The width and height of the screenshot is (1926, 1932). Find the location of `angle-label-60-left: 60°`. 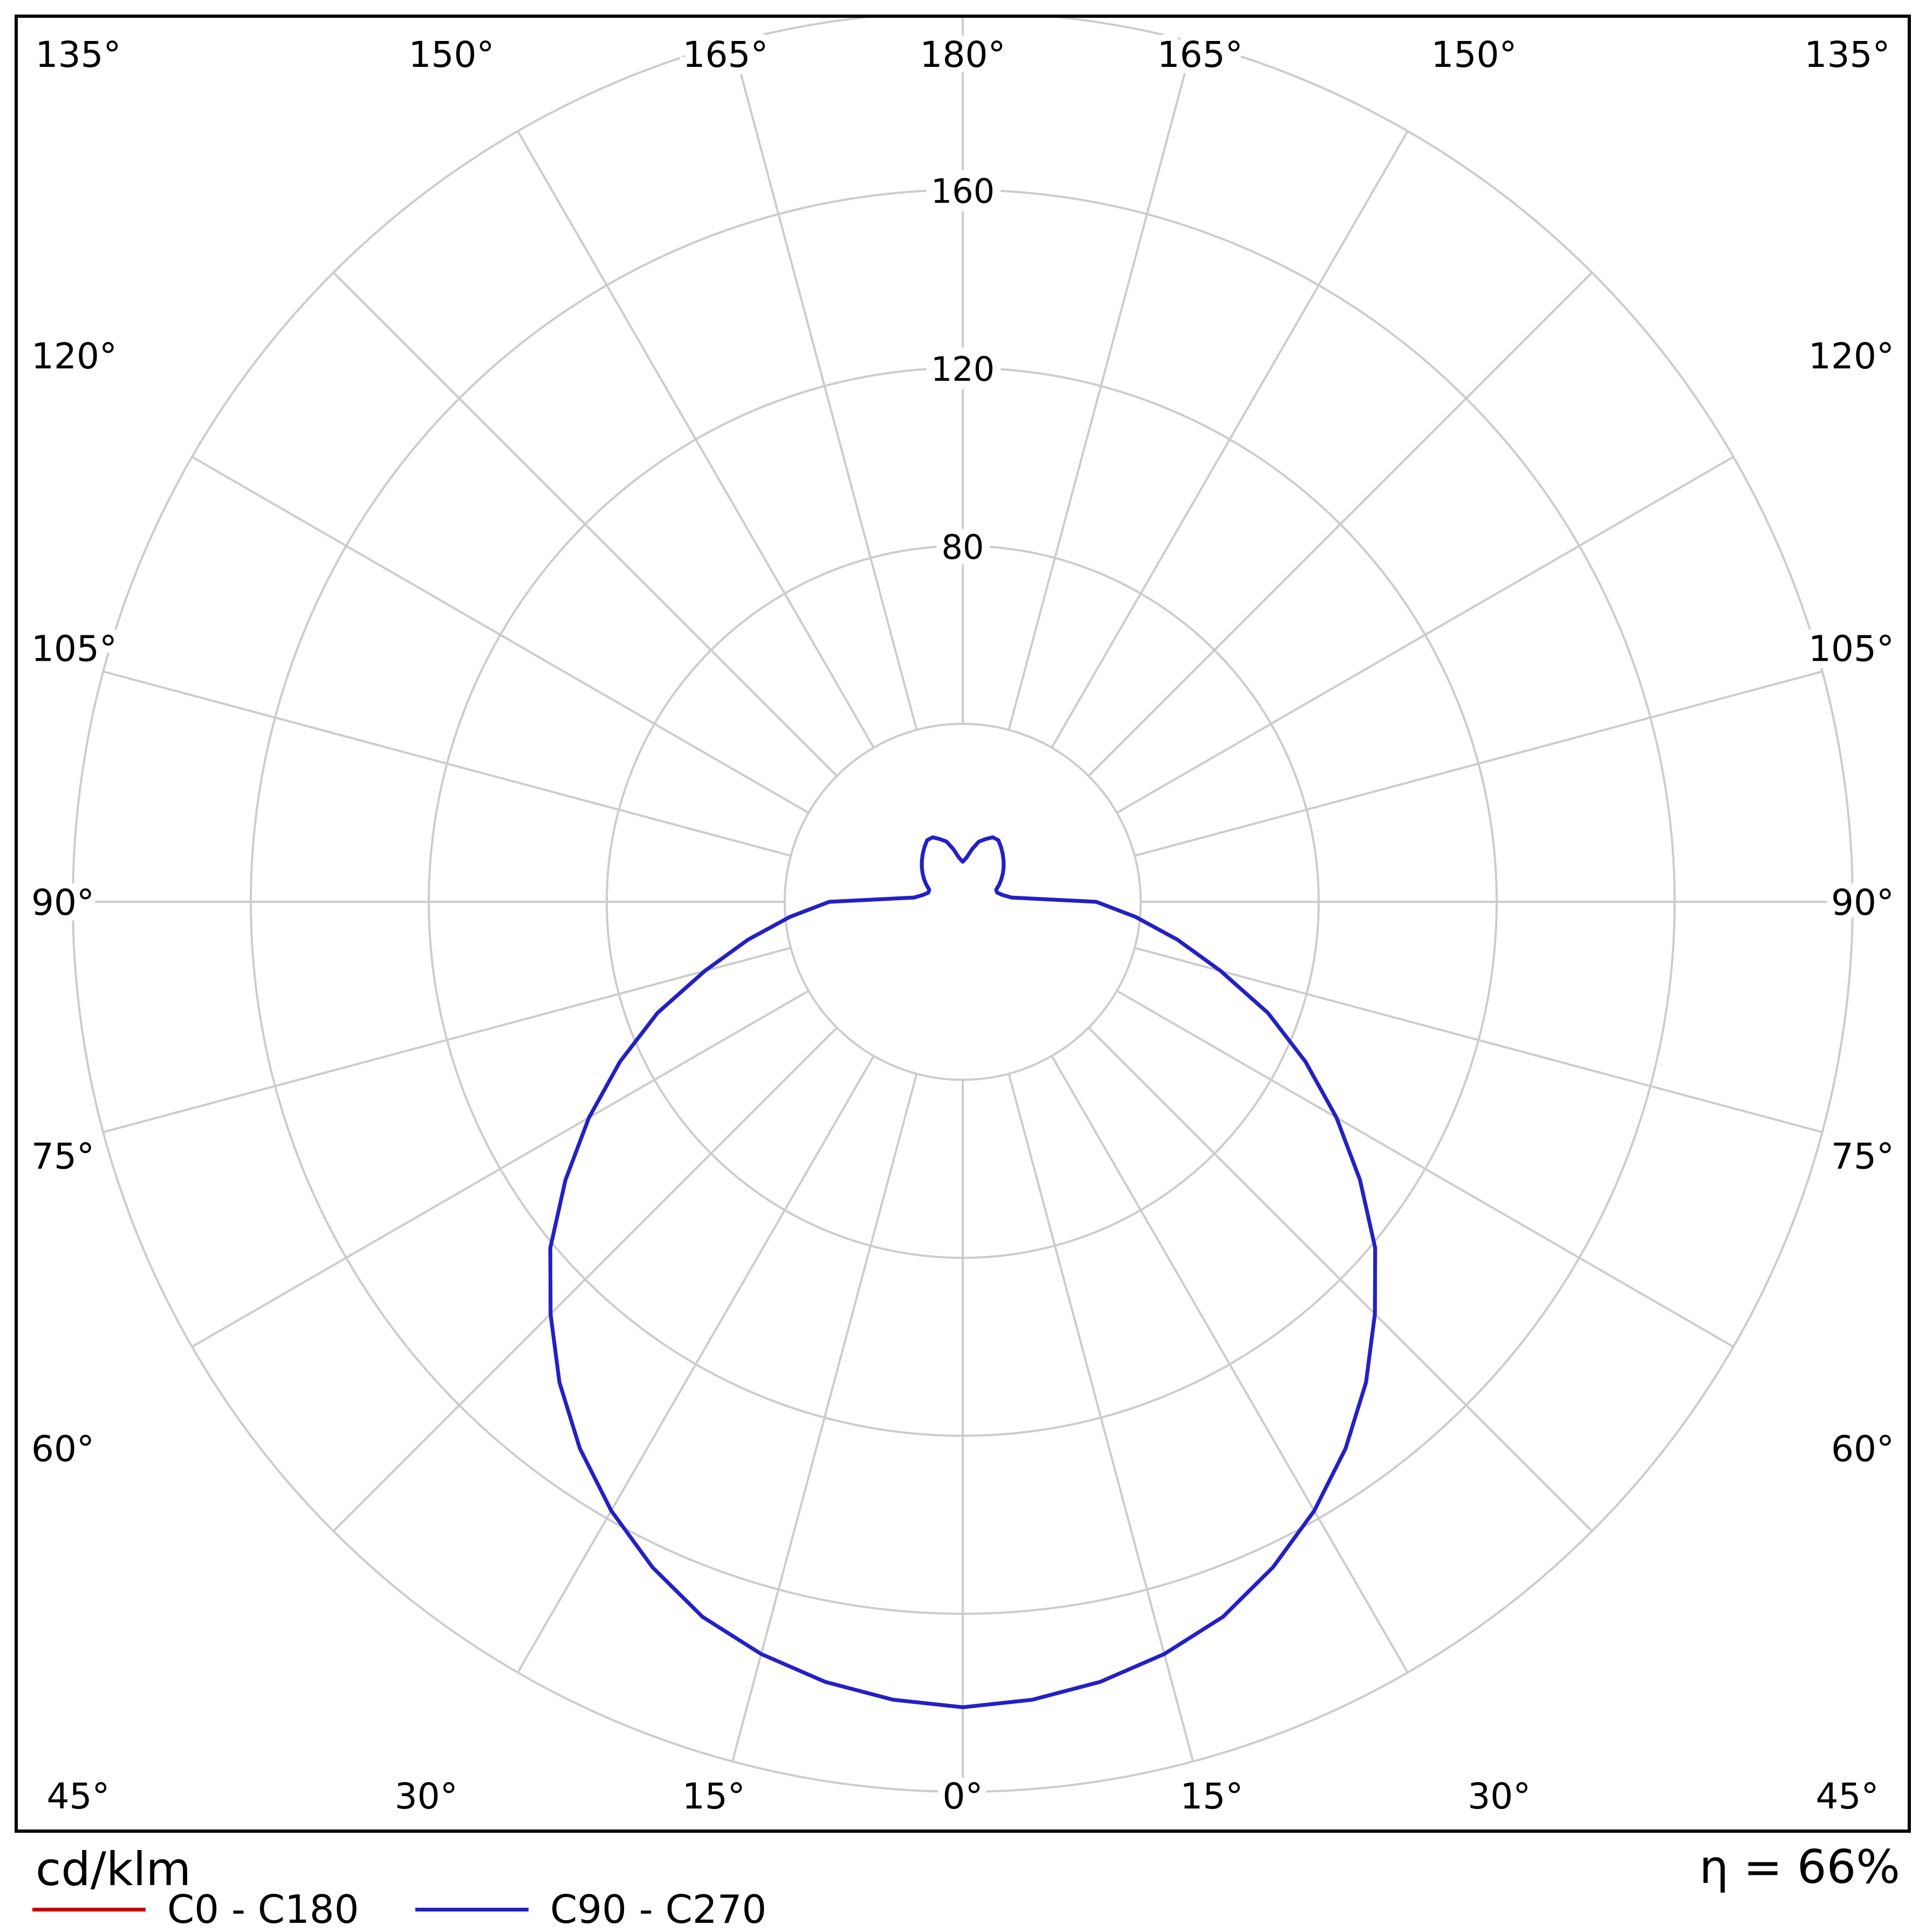

angle-label-60-left: 60° is located at coordinates (62, 1449).